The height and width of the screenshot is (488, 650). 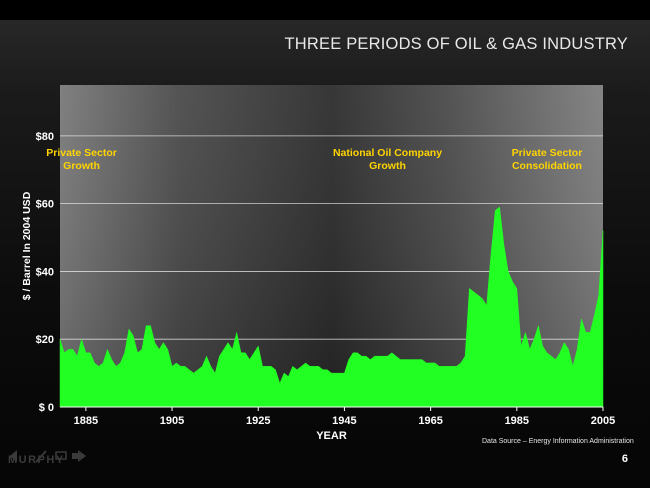 I want to click on x-tick-label-1925: 1925, so click(x=258, y=421).